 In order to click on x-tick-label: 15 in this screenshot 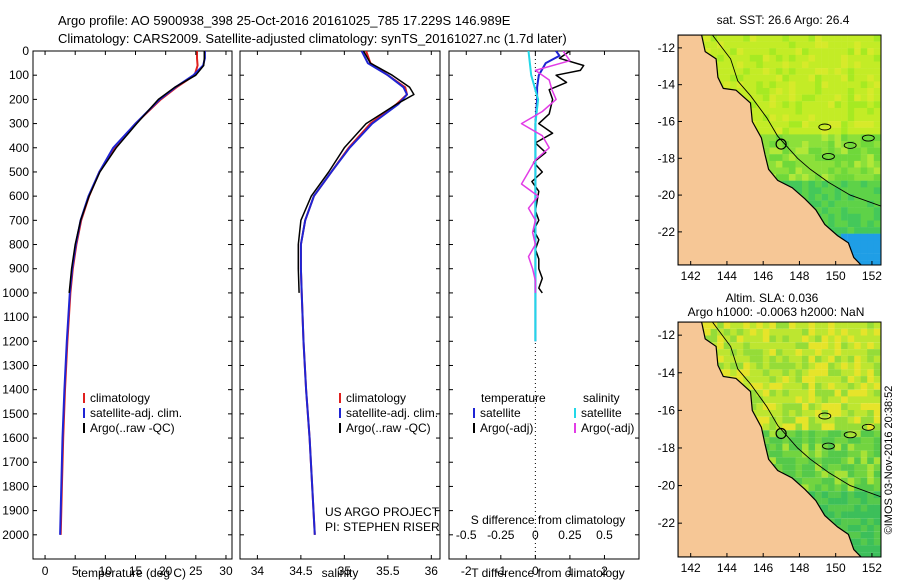, I will do `click(136, 571)`.